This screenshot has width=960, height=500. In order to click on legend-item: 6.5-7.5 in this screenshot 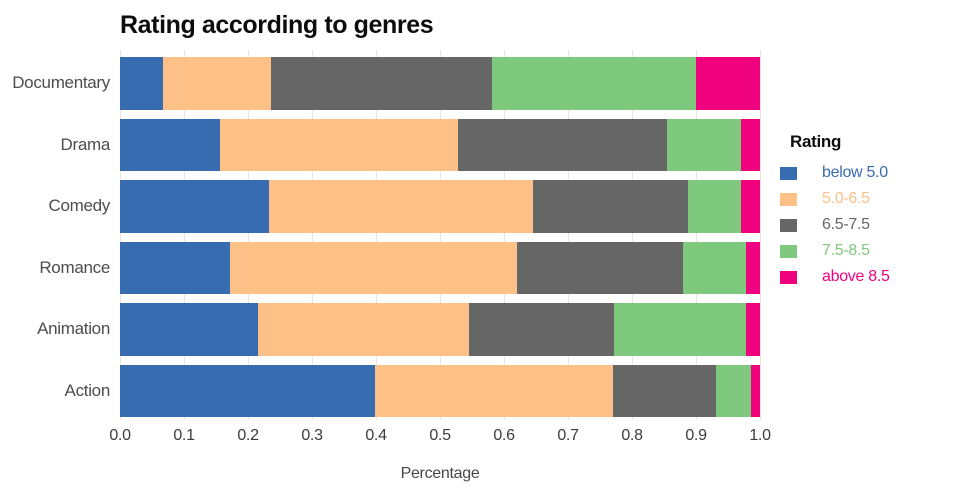, I will do `click(835, 225)`.